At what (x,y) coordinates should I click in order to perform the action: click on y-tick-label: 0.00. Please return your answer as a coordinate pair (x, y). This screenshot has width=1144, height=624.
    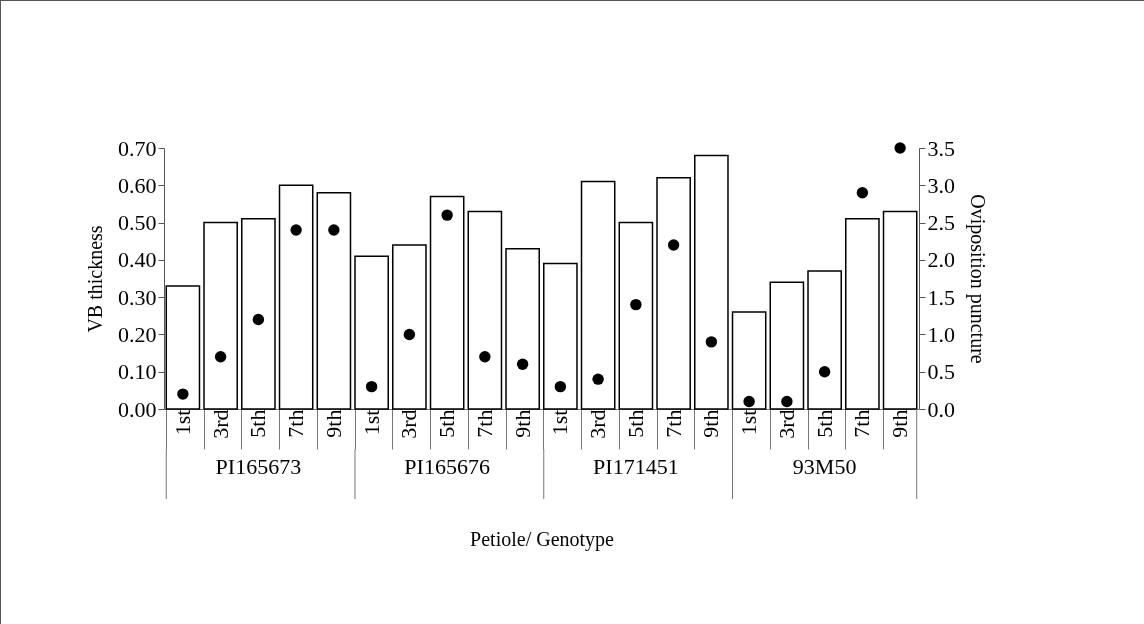
    Looking at the image, I should click on (137, 409).